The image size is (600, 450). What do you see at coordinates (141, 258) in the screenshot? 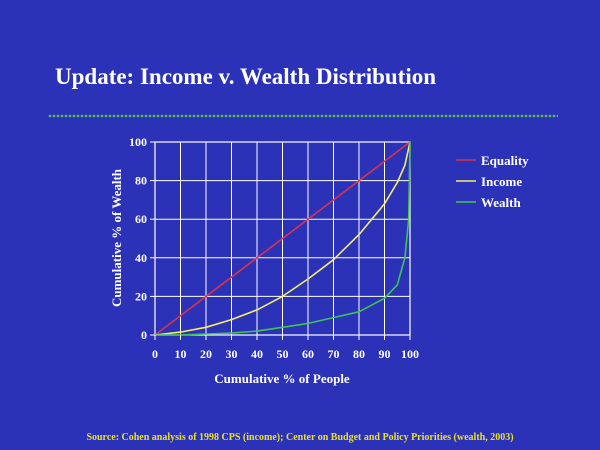
I see `y-tick-label-40: 40` at bounding box center [141, 258].